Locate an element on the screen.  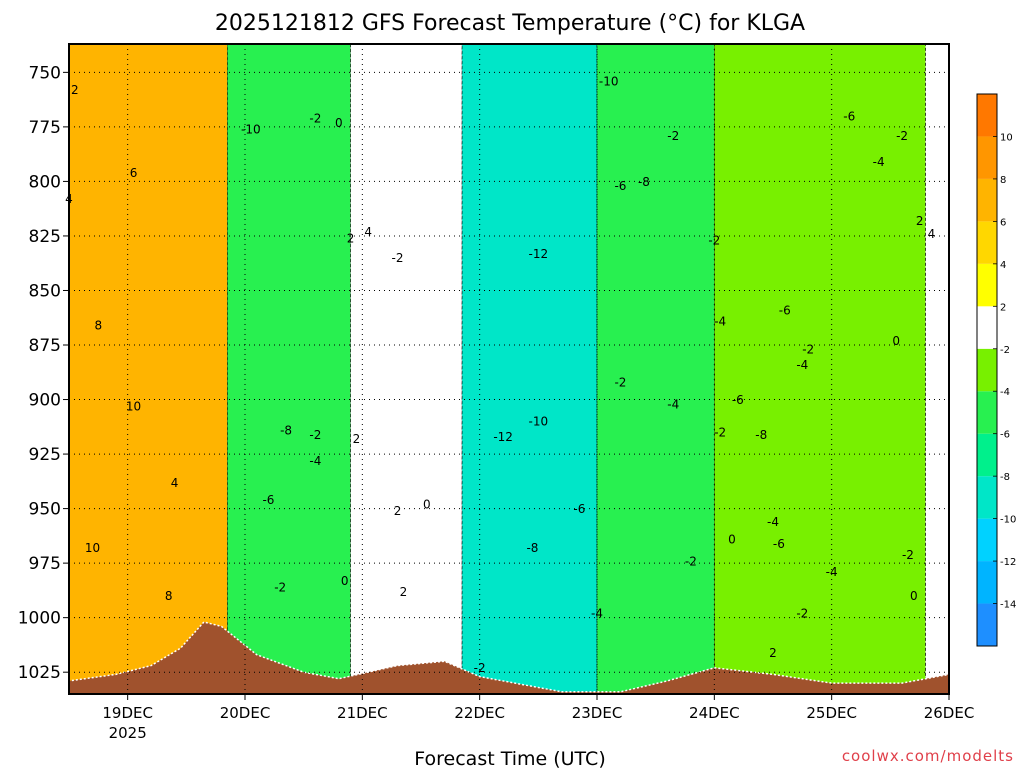
contour-label-5: 10 is located at coordinates (92, 548).